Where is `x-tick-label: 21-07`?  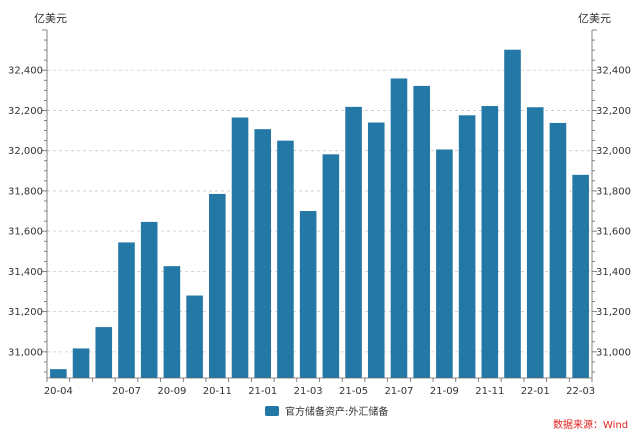
x-tick-label: 21-07 is located at coordinates (398, 391).